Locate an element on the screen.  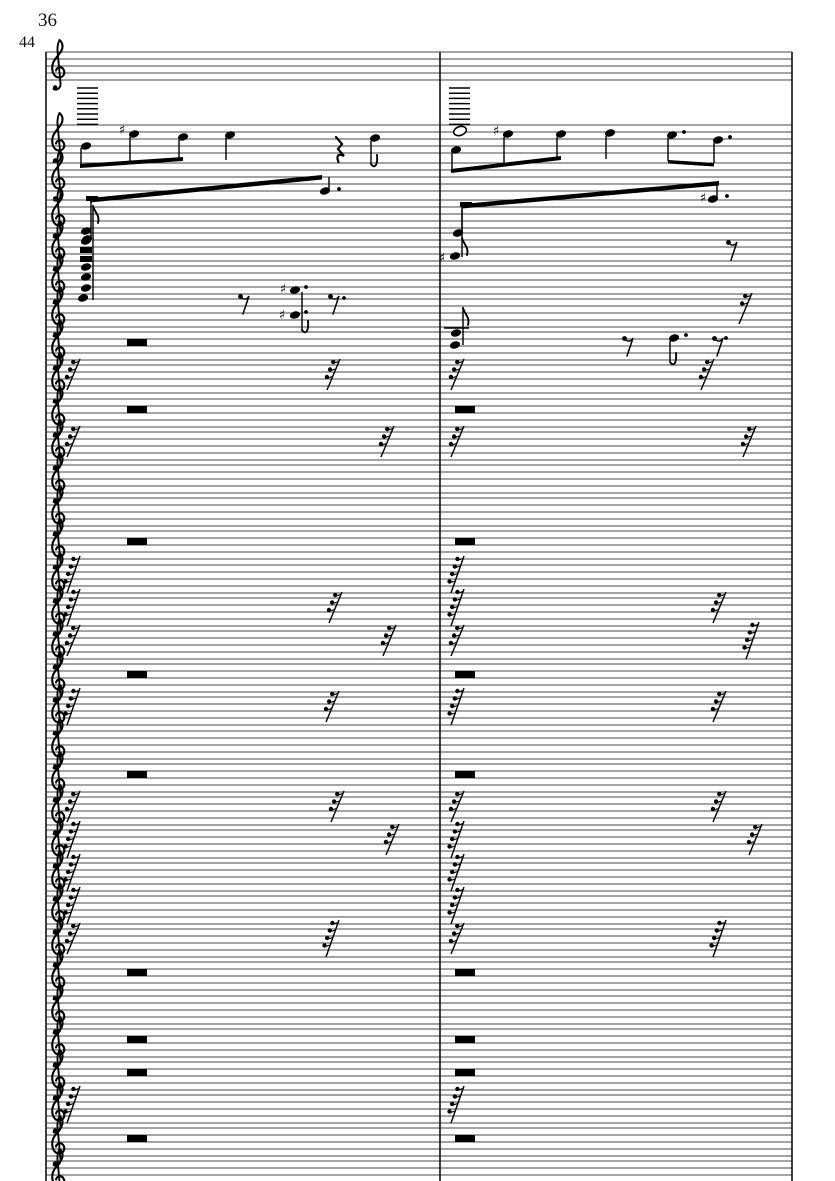
measure-number-primary: 36 is located at coordinates (47, 20).